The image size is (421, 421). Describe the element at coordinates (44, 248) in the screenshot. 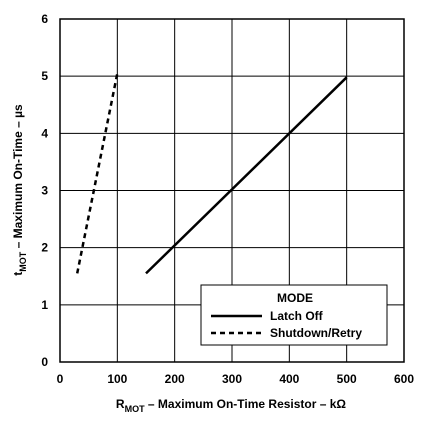

I see `y-tick-label: 2` at that location.